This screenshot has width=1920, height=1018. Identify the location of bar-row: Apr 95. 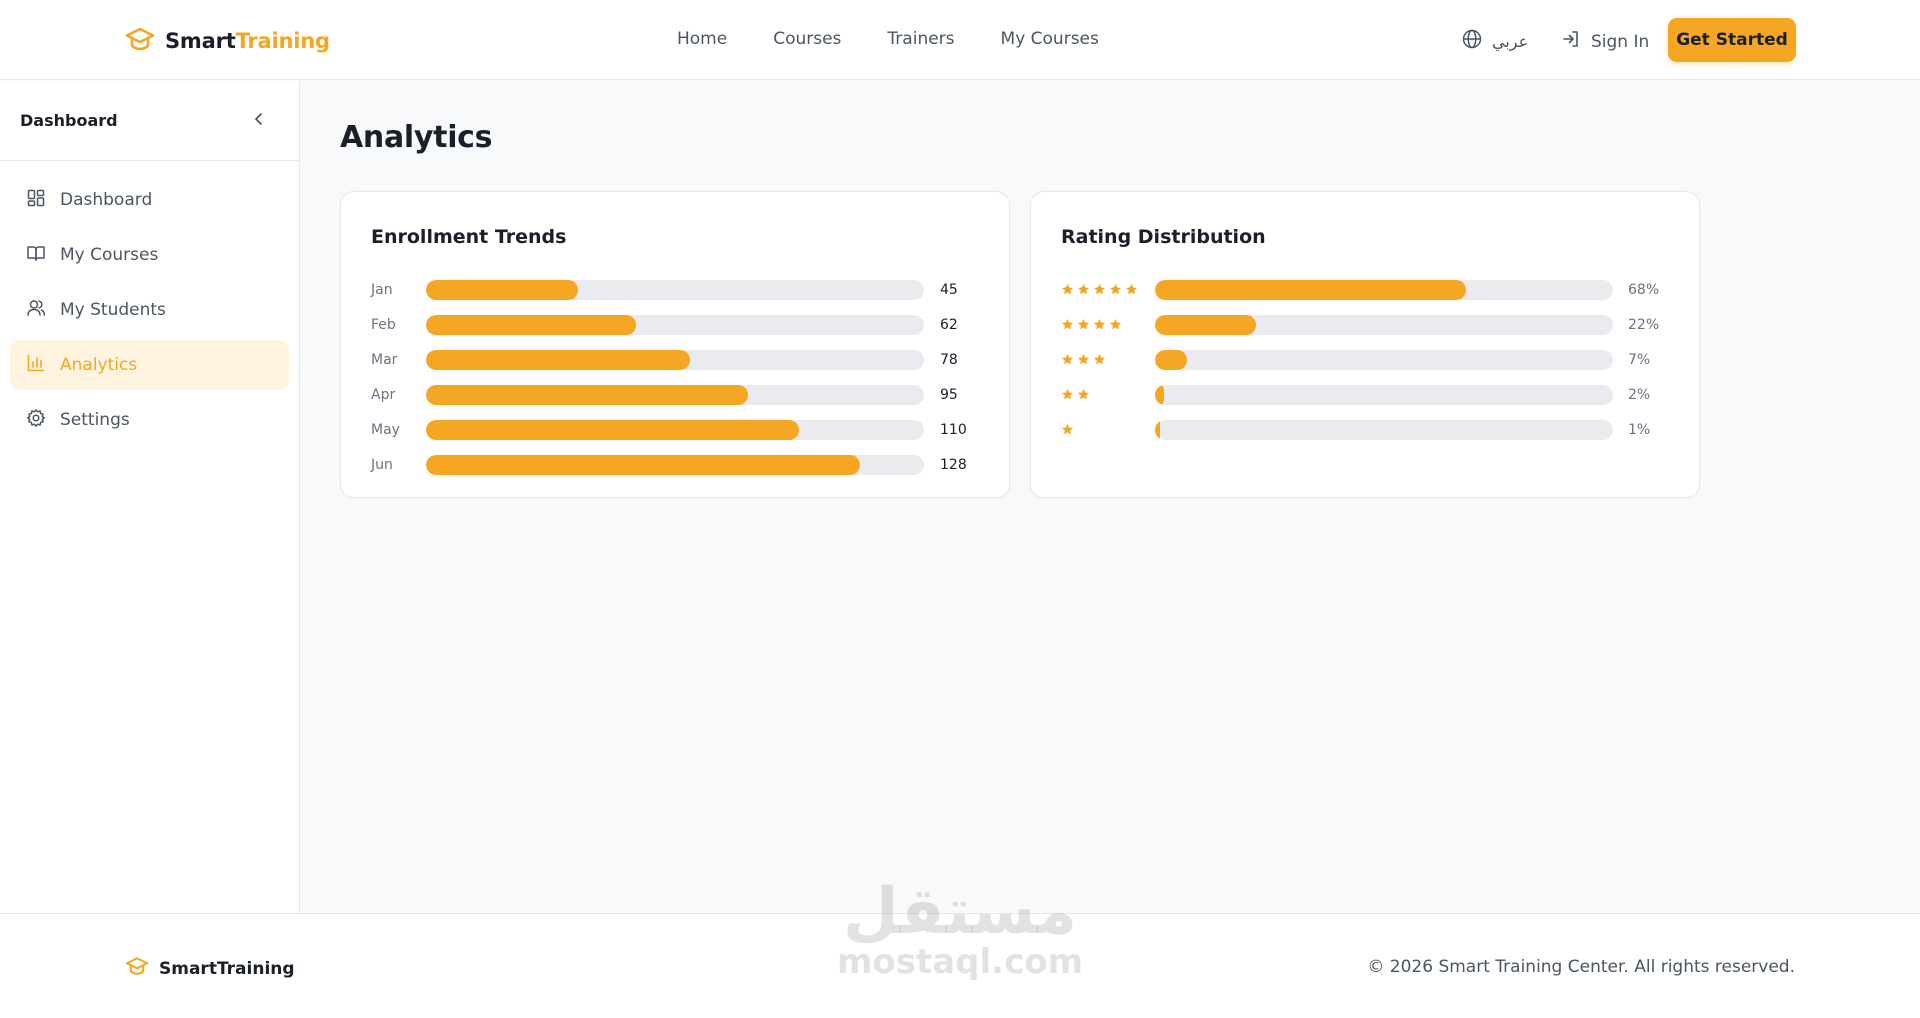
(676, 394).